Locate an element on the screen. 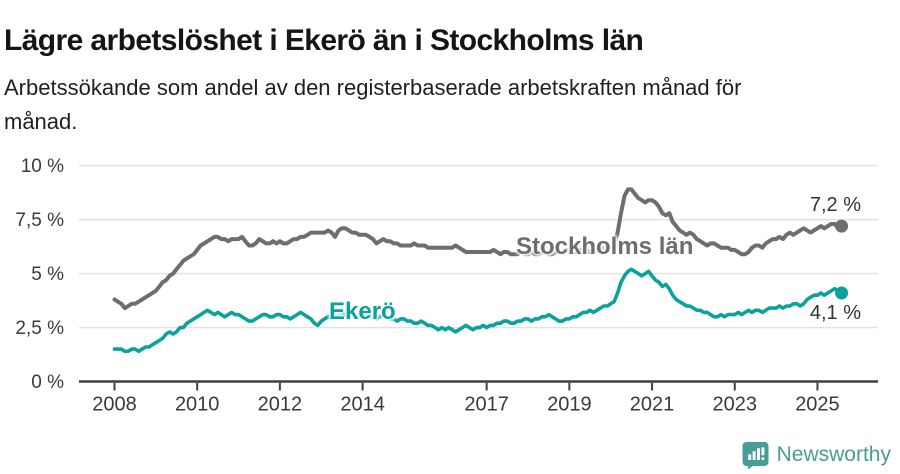 This screenshot has width=900, height=474. y-axis-tick-label: 0 % is located at coordinates (47, 382).